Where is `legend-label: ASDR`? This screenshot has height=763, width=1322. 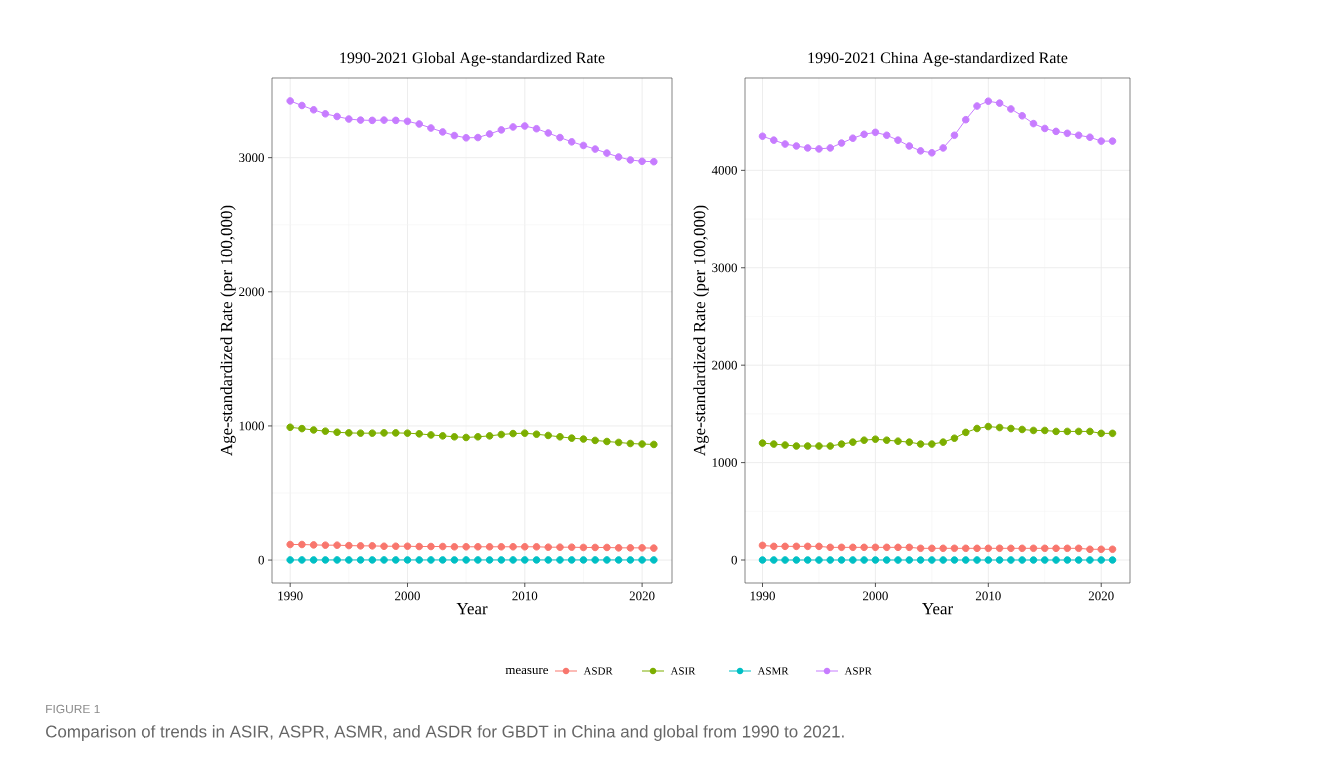 legend-label: ASDR is located at coordinates (598, 671).